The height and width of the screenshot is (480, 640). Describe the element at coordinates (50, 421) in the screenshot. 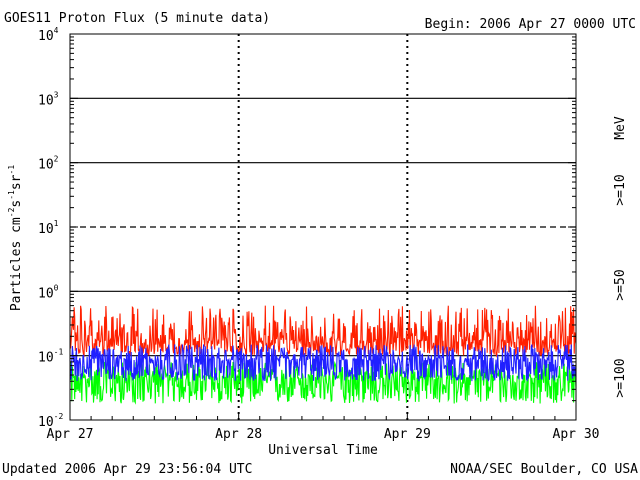

I see `y-tick-label: 10⁻²` at that location.